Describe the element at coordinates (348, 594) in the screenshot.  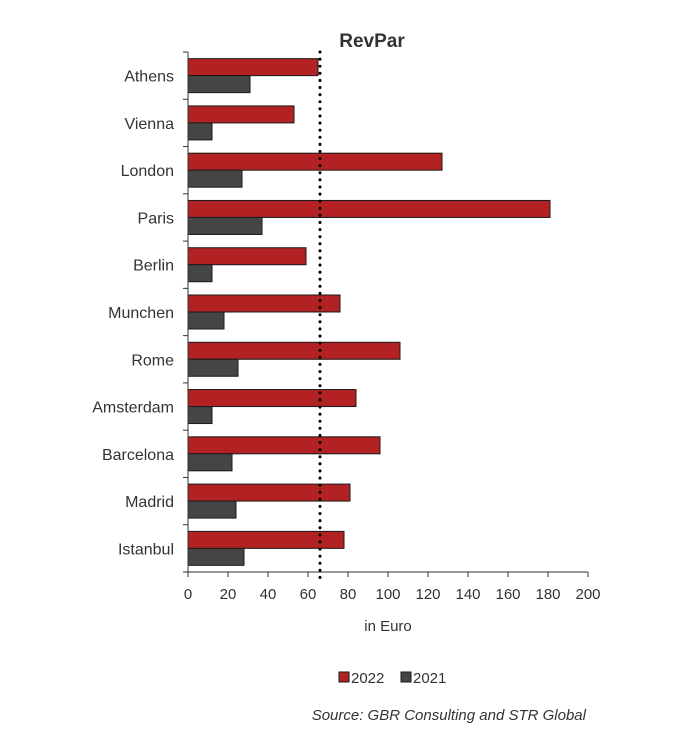
I see `x-tick-label: 80` at that location.